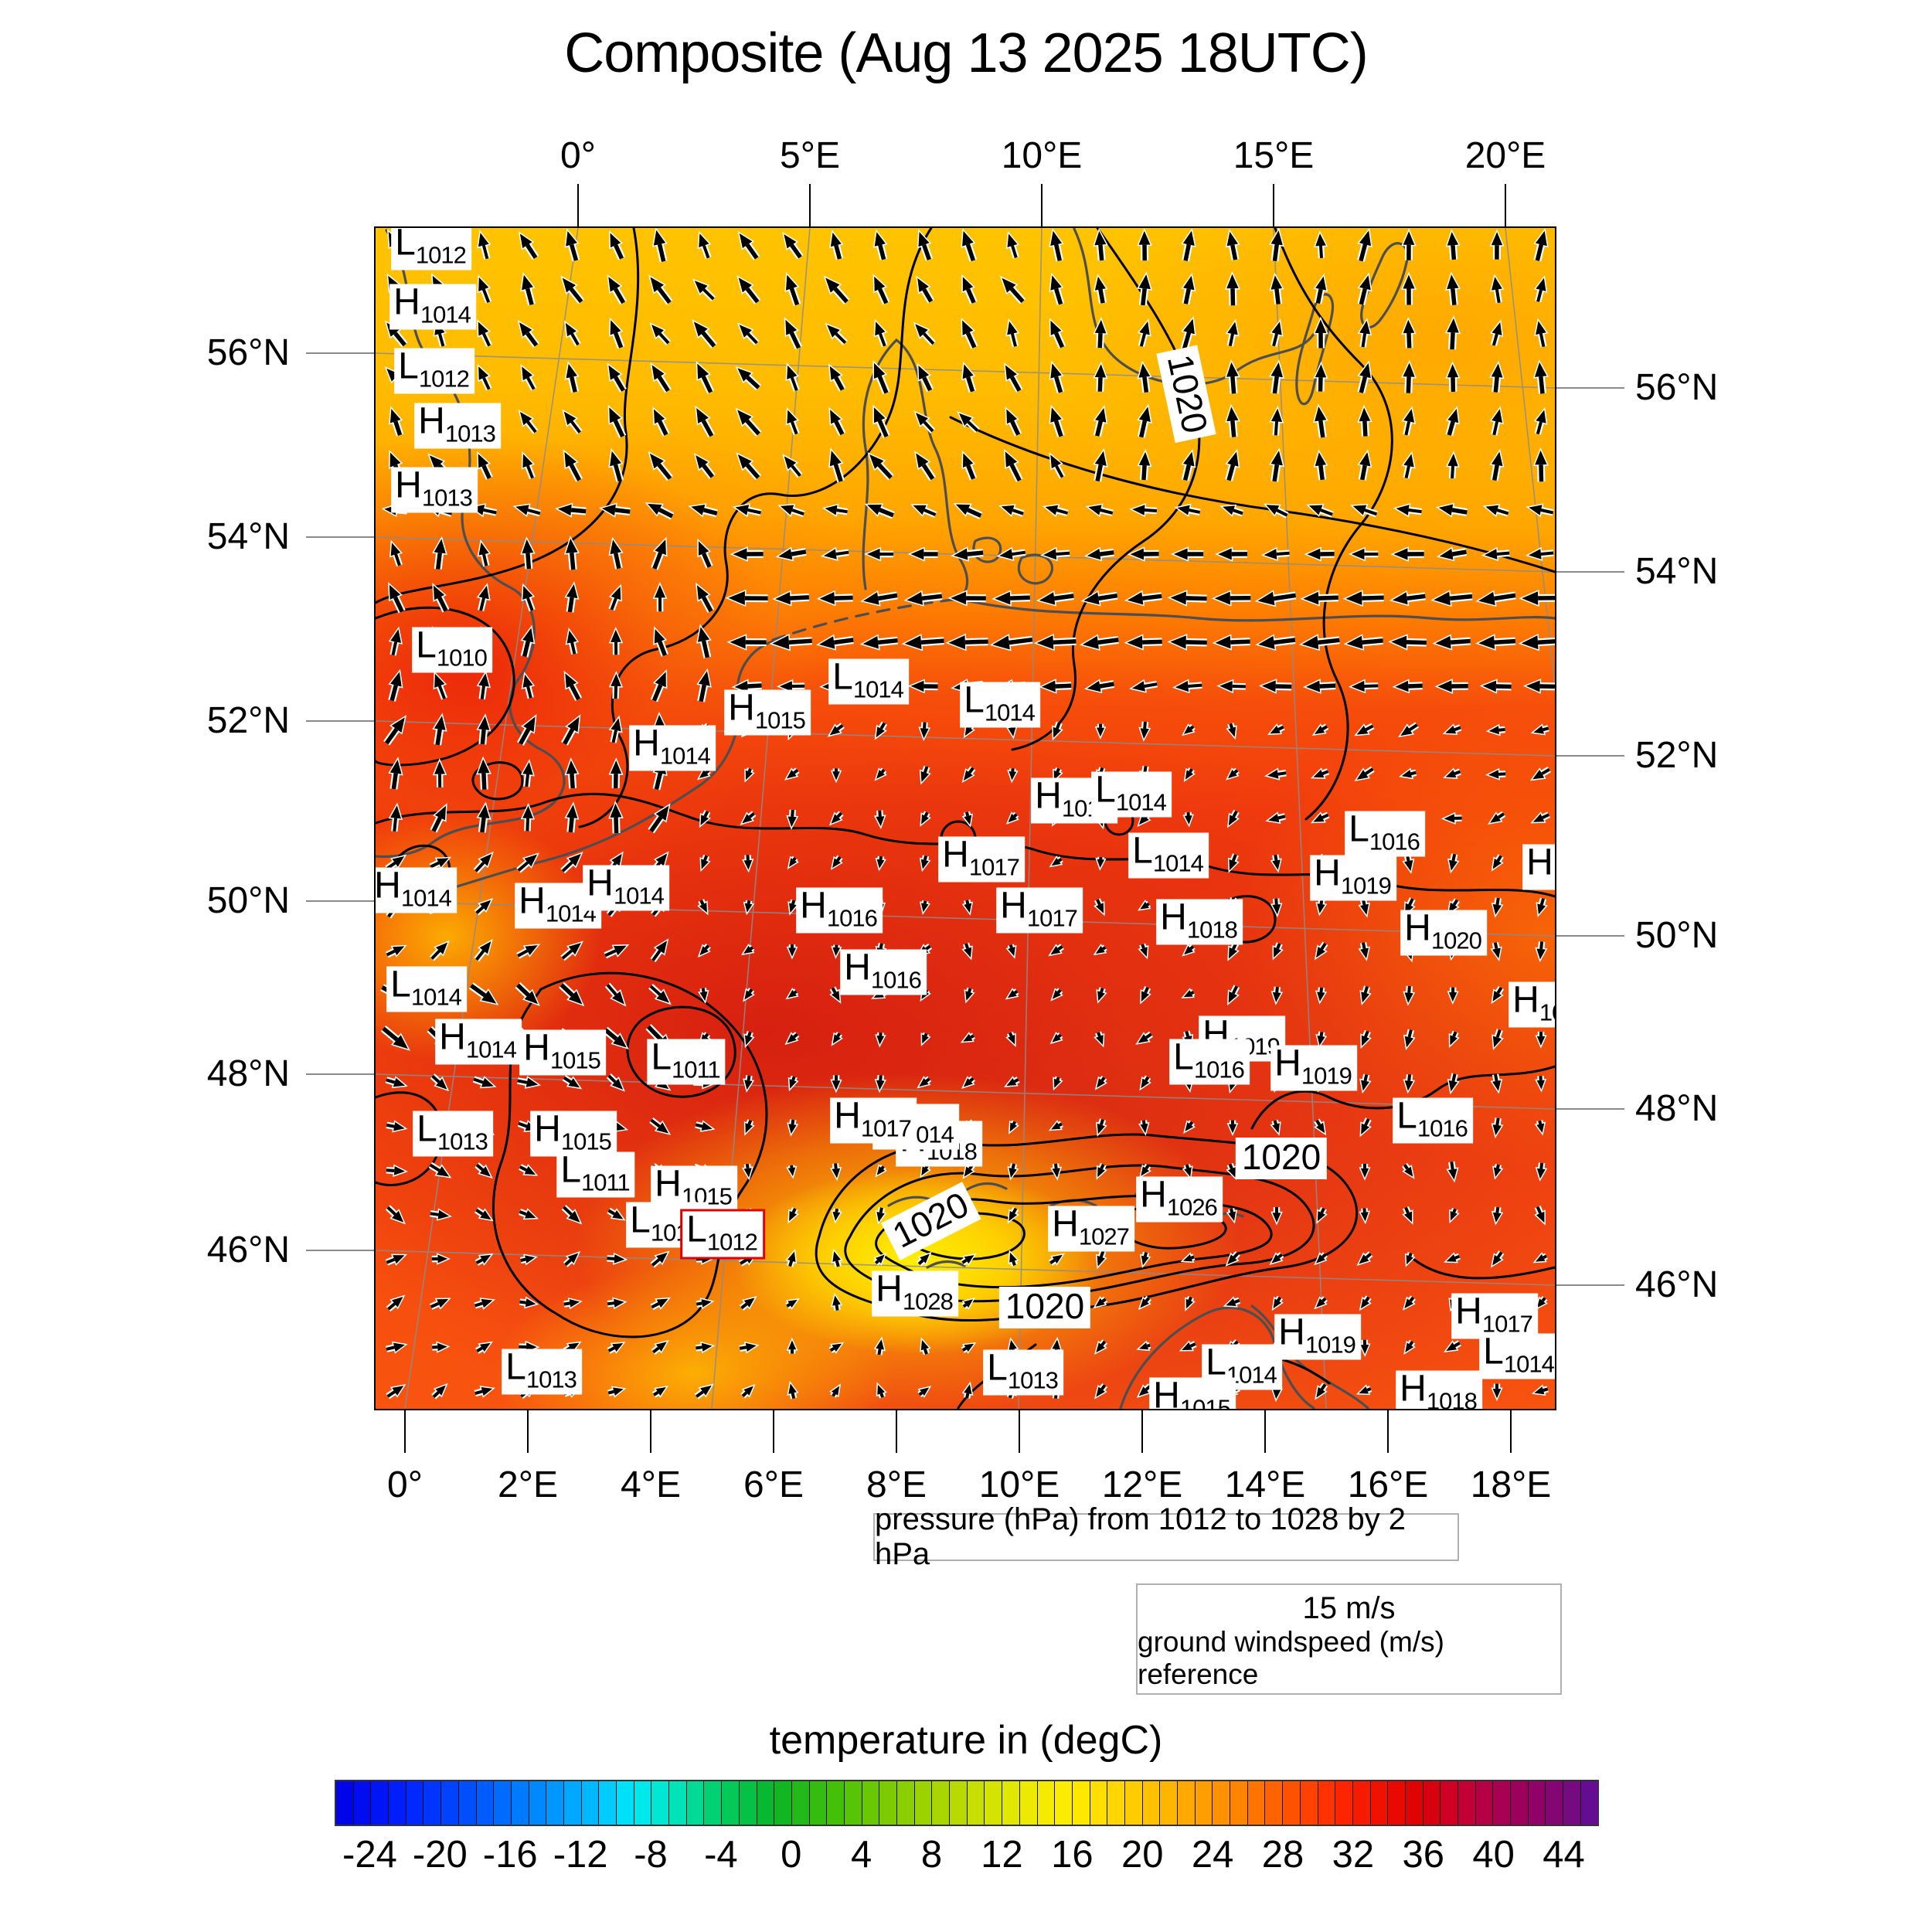 The width and height of the screenshot is (1932, 1932). Describe the element at coordinates (932, 1855) in the screenshot. I see `colorbar-tick-label: 8` at that location.